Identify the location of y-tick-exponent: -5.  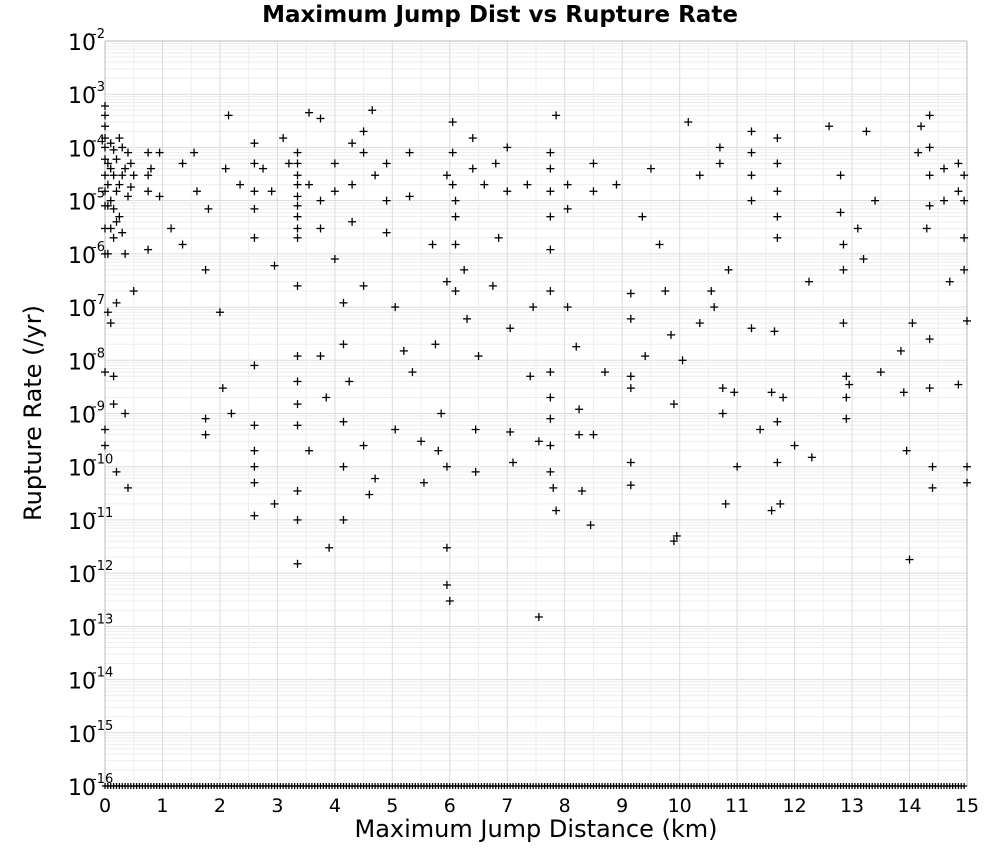
(98, 194).